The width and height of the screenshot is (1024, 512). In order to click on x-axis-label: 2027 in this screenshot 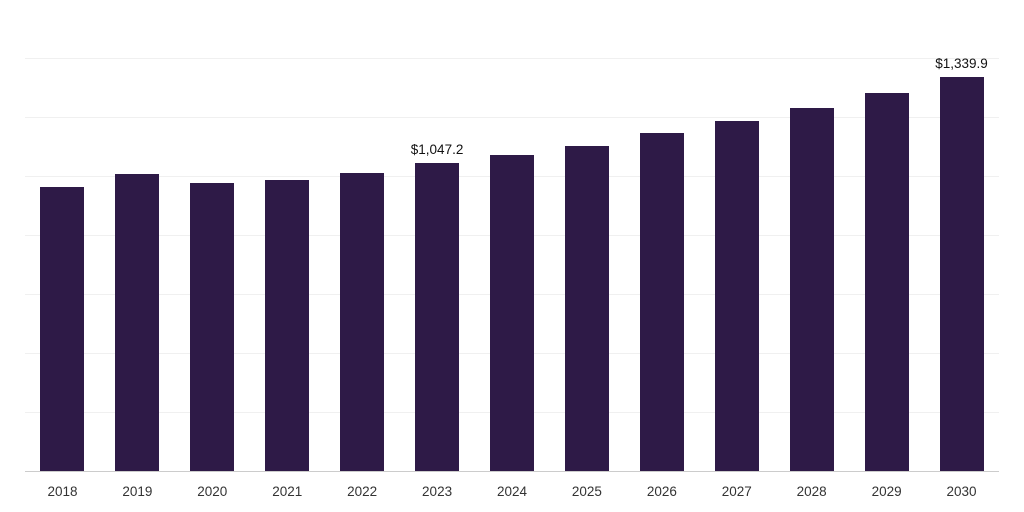, I will do `click(736, 491)`.